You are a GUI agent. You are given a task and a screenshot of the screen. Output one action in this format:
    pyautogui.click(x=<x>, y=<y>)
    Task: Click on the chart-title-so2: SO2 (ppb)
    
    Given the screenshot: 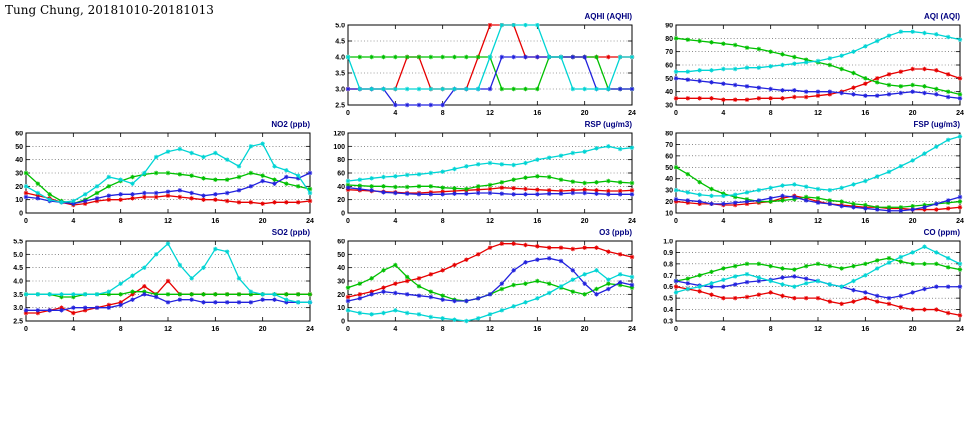 What is the action you would take?
    pyautogui.click(x=290, y=232)
    